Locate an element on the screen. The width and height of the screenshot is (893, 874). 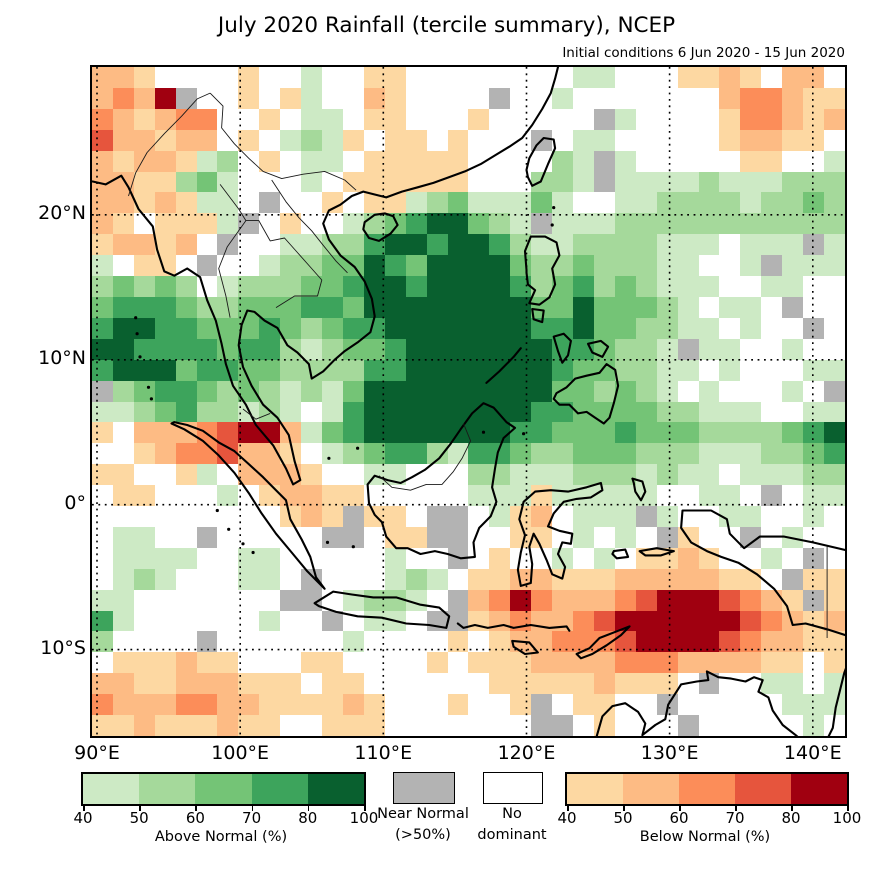
colorbar-segment is located at coordinates (595, 789).